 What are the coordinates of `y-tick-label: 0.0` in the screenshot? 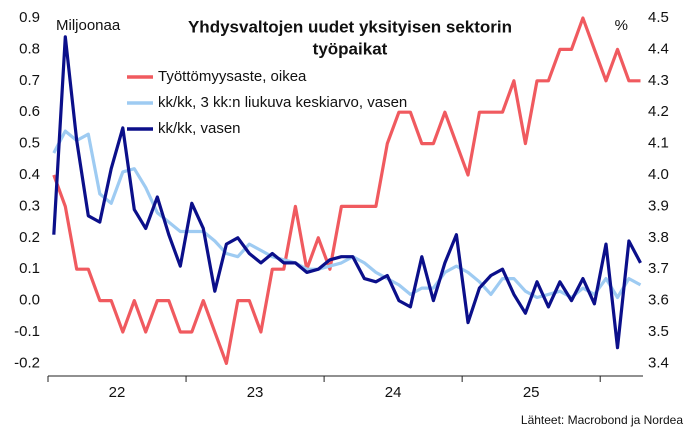 It's located at (29, 300).